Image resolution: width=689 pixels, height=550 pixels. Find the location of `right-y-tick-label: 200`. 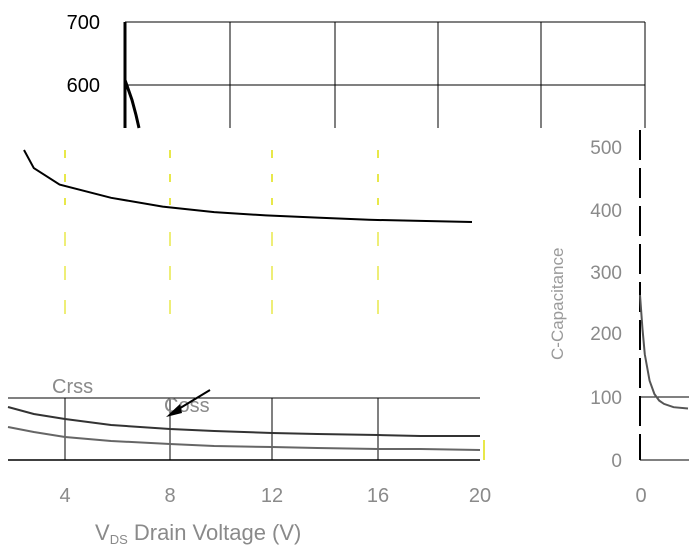

right-y-tick-label: 200 is located at coordinates (606, 334).